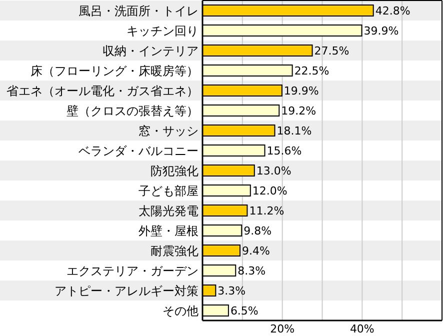  What do you see at coordinates (232, 291) in the screenshot?
I see `data-label: 3.3%` at bounding box center [232, 291].